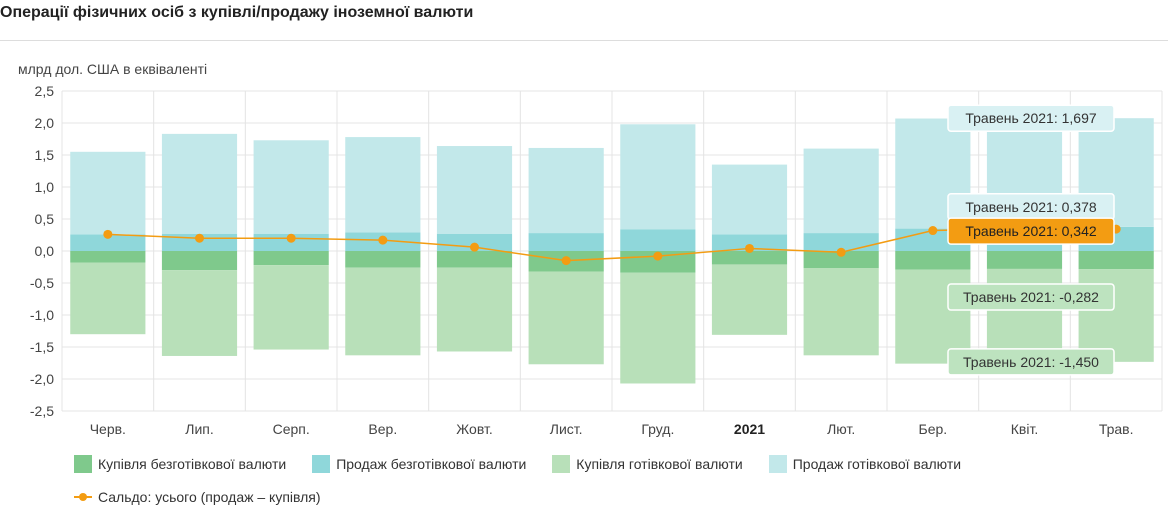 The image size is (1168, 509). What do you see at coordinates (474, 429) in the screenshot?
I see `x-tick-label: Жовт.` at bounding box center [474, 429].